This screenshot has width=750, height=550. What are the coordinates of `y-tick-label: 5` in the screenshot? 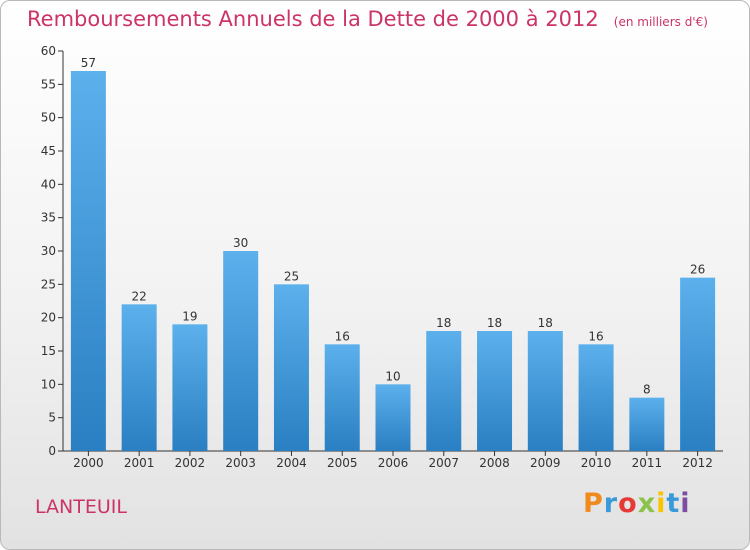 It's located at (52, 418).